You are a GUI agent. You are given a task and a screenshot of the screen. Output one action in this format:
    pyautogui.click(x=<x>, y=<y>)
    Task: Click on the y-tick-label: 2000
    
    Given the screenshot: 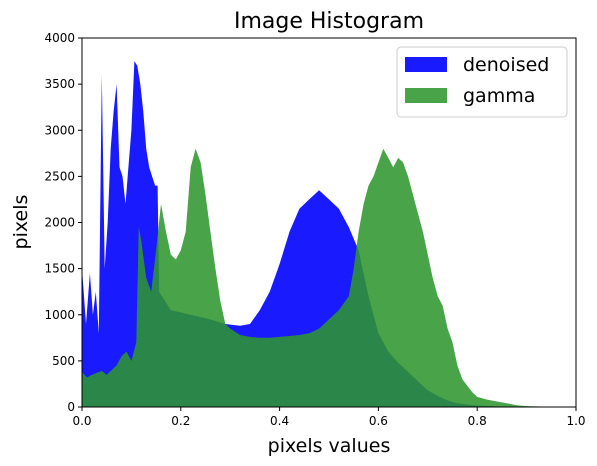 What is the action you would take?
    pyautogui.click(x=59, y=223)
    